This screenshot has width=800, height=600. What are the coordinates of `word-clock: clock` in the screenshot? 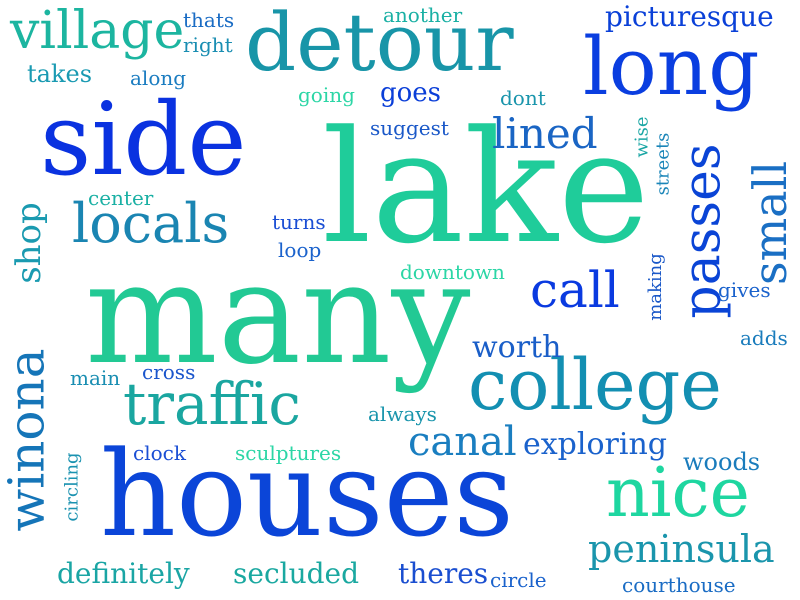 It's located at (159, 453).